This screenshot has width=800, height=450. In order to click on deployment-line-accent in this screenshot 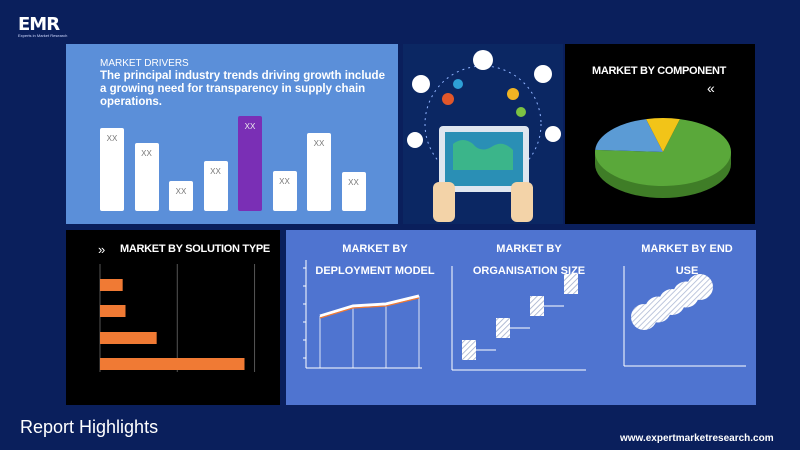, I will do `click(369, 308)`.